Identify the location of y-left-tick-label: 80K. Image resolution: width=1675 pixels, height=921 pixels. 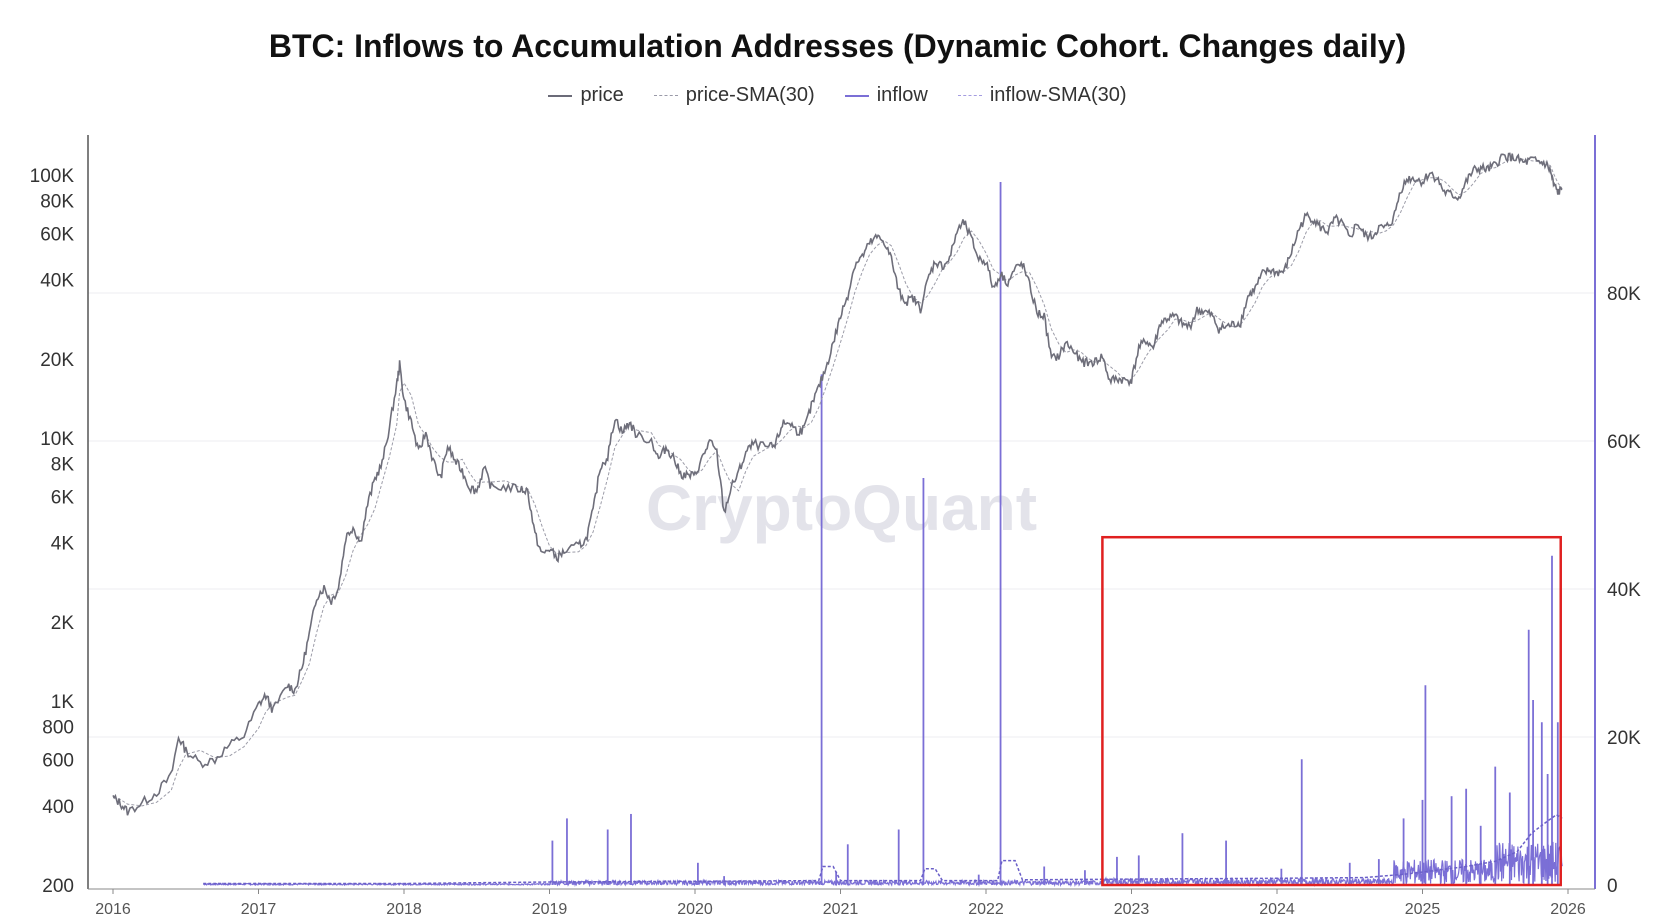
(57, 201).